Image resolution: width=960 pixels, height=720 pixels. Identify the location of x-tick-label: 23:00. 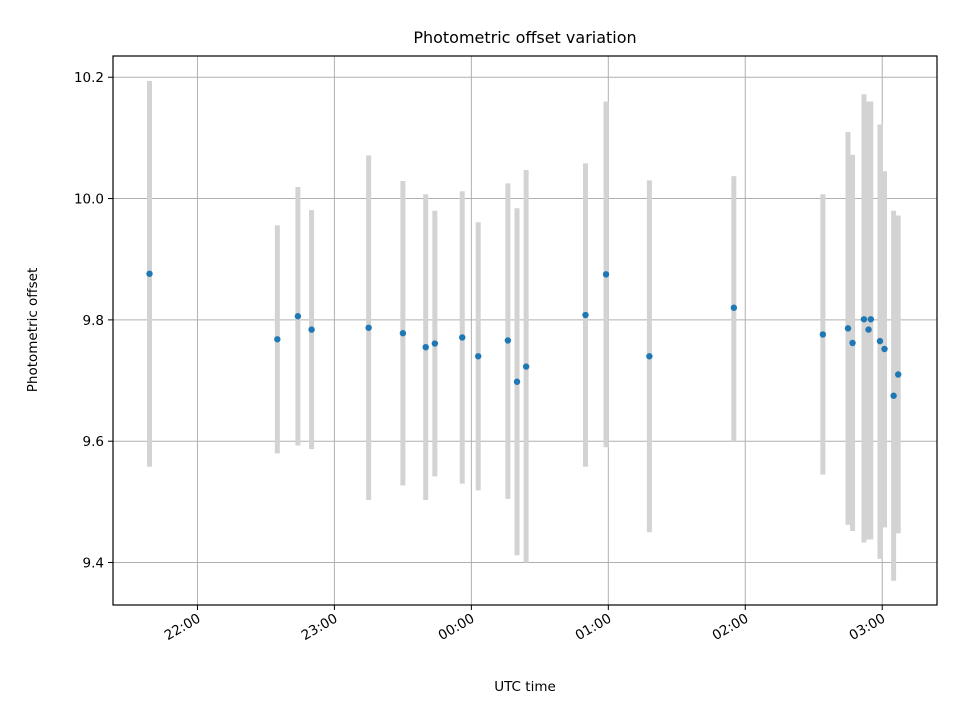
(320, 627).